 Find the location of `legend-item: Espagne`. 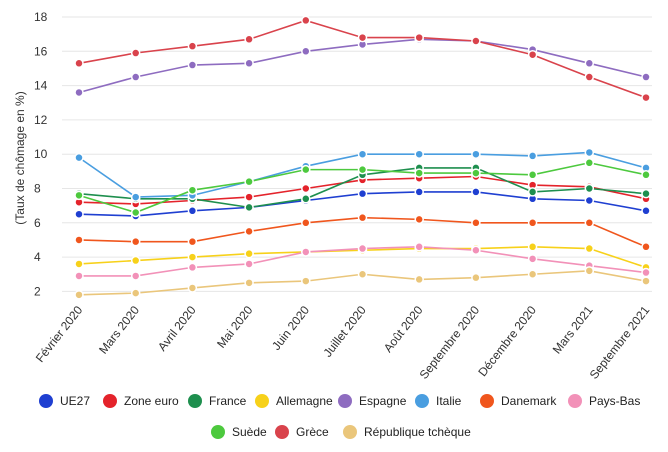

legend-item: Espagne is located at coordinates (372, 401).